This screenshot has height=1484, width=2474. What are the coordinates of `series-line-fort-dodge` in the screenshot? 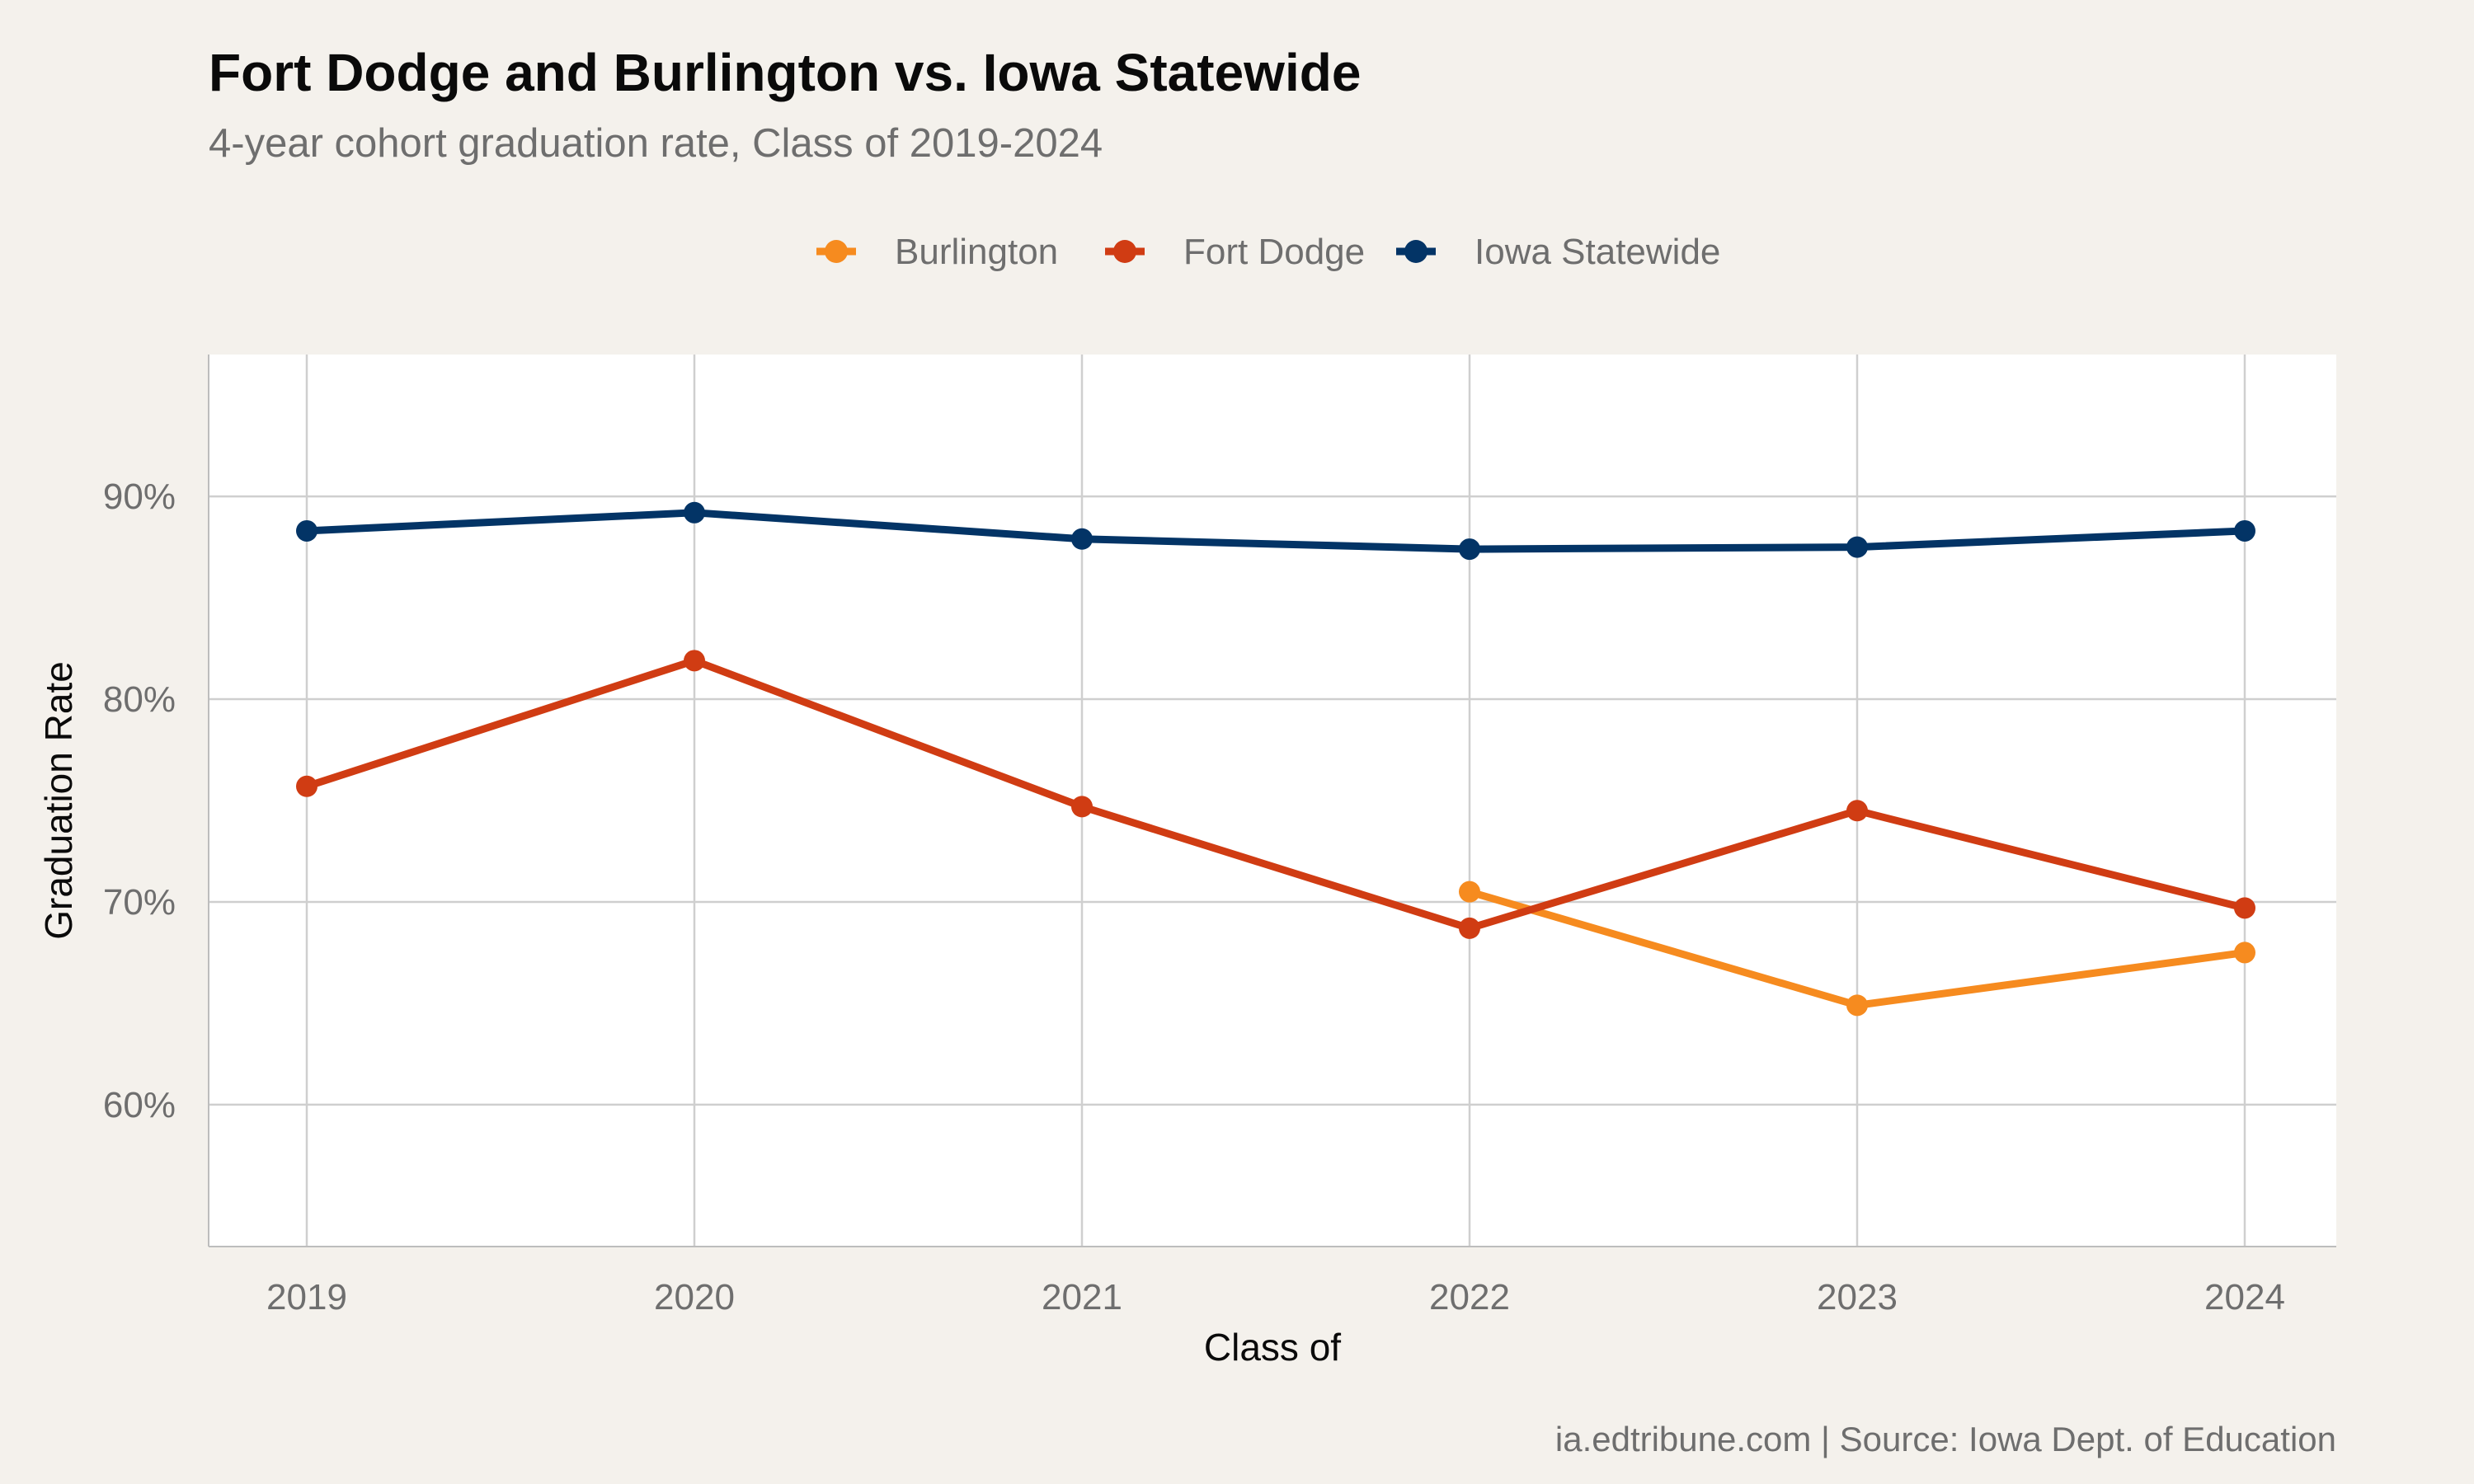 It's located at (1276, 794).